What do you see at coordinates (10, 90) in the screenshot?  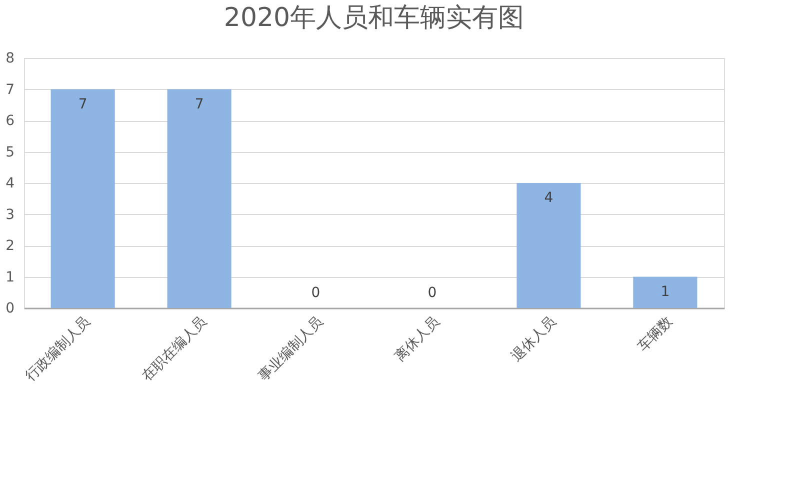 I see `y-tick-label: 7` at bounding box center [10, 90].